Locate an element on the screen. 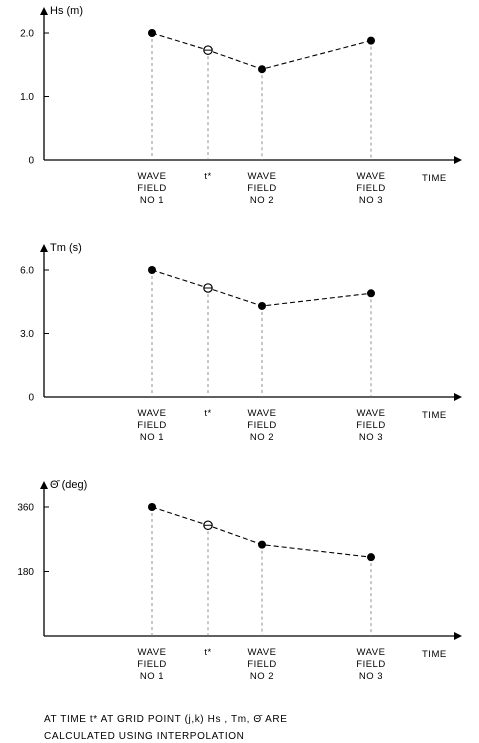 The width and height of the screenshot is (479, 743). y-tick-label: 1.0 is located at coordinates (27, 97).